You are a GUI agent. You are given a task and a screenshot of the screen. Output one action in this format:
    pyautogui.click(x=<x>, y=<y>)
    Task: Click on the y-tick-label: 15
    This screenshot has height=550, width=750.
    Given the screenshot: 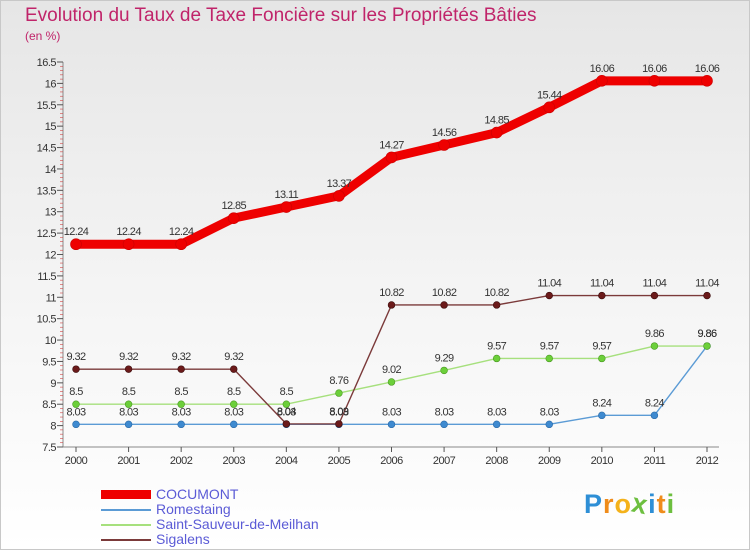 What is the action you would take?
    pyautogui.click(x=51, y=127)
    